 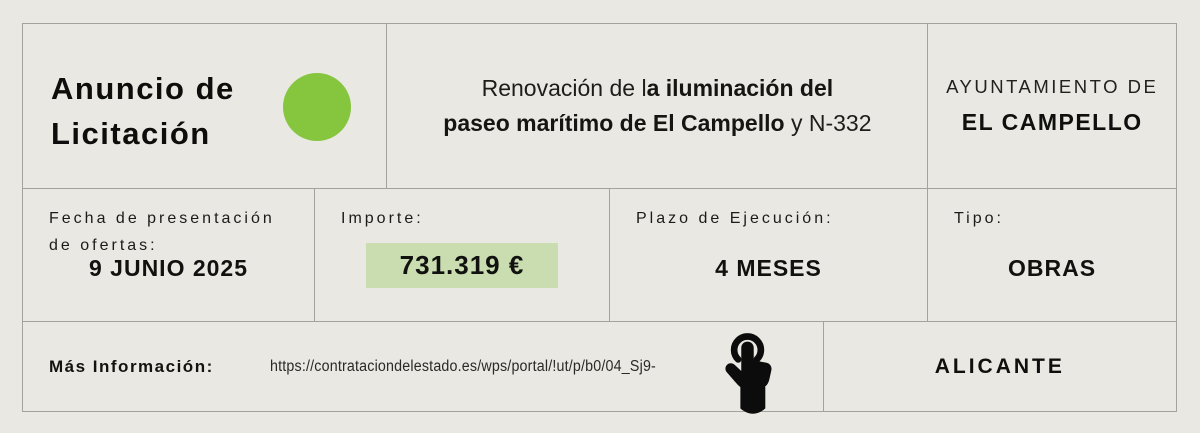 What do you see at coordinates (462, 265) in the screenshot?
I see `amount-value: 731.319 €` at bounding box center [462, 265].